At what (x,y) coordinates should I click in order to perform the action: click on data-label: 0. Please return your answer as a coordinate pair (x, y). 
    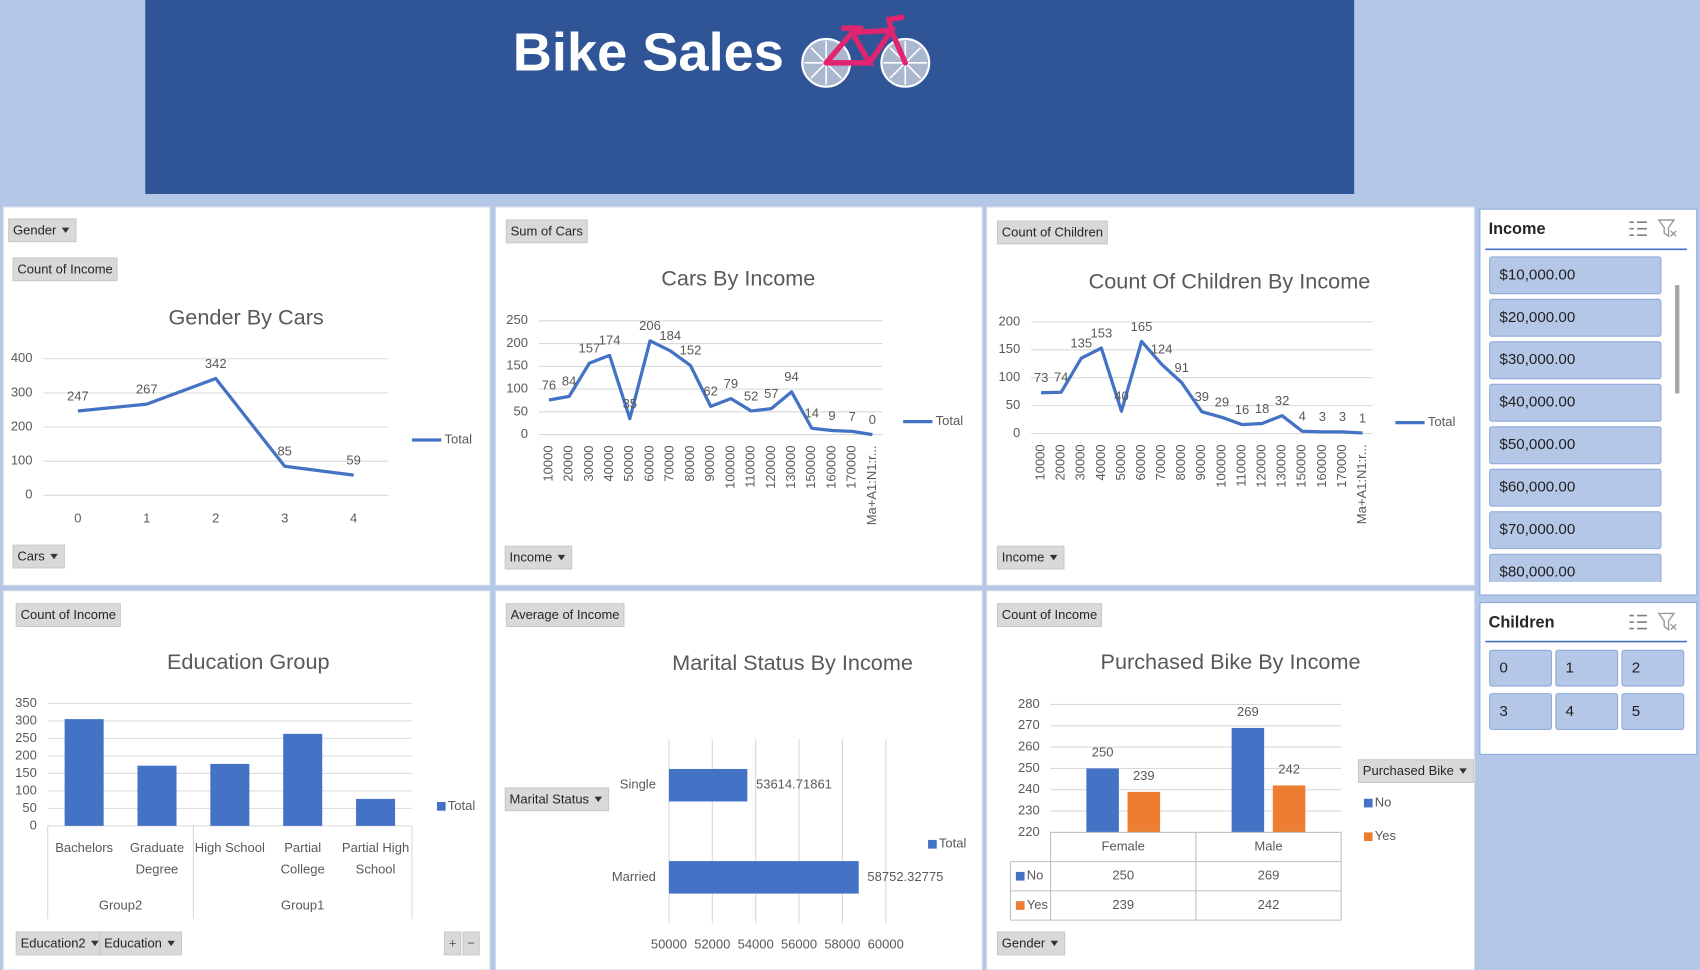
    Looking at the image, I should click on (872, 419).